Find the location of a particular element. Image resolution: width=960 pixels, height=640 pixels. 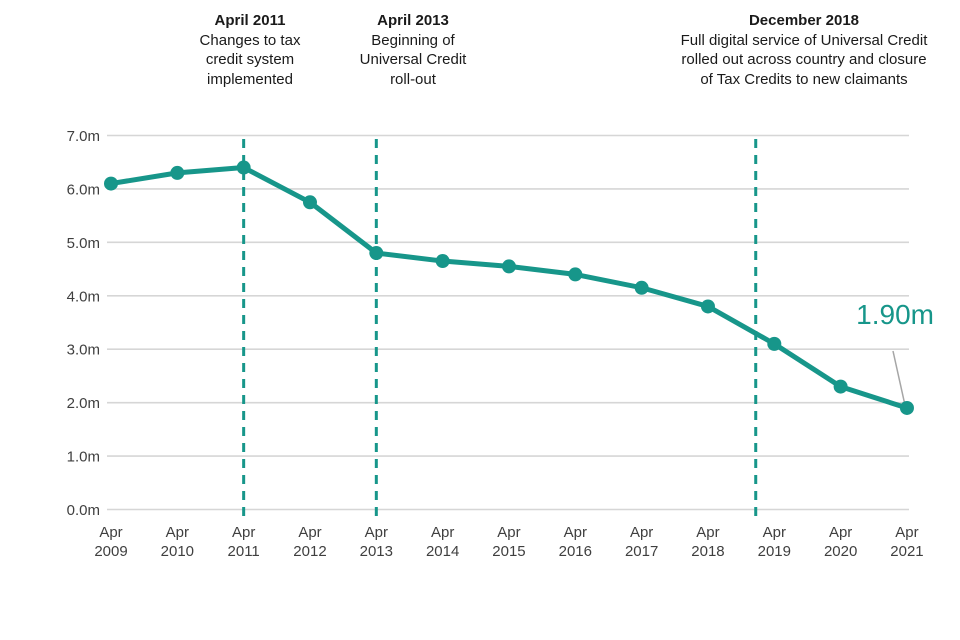

y-tick-label: 0.0m is located at coordinates (83, 510).